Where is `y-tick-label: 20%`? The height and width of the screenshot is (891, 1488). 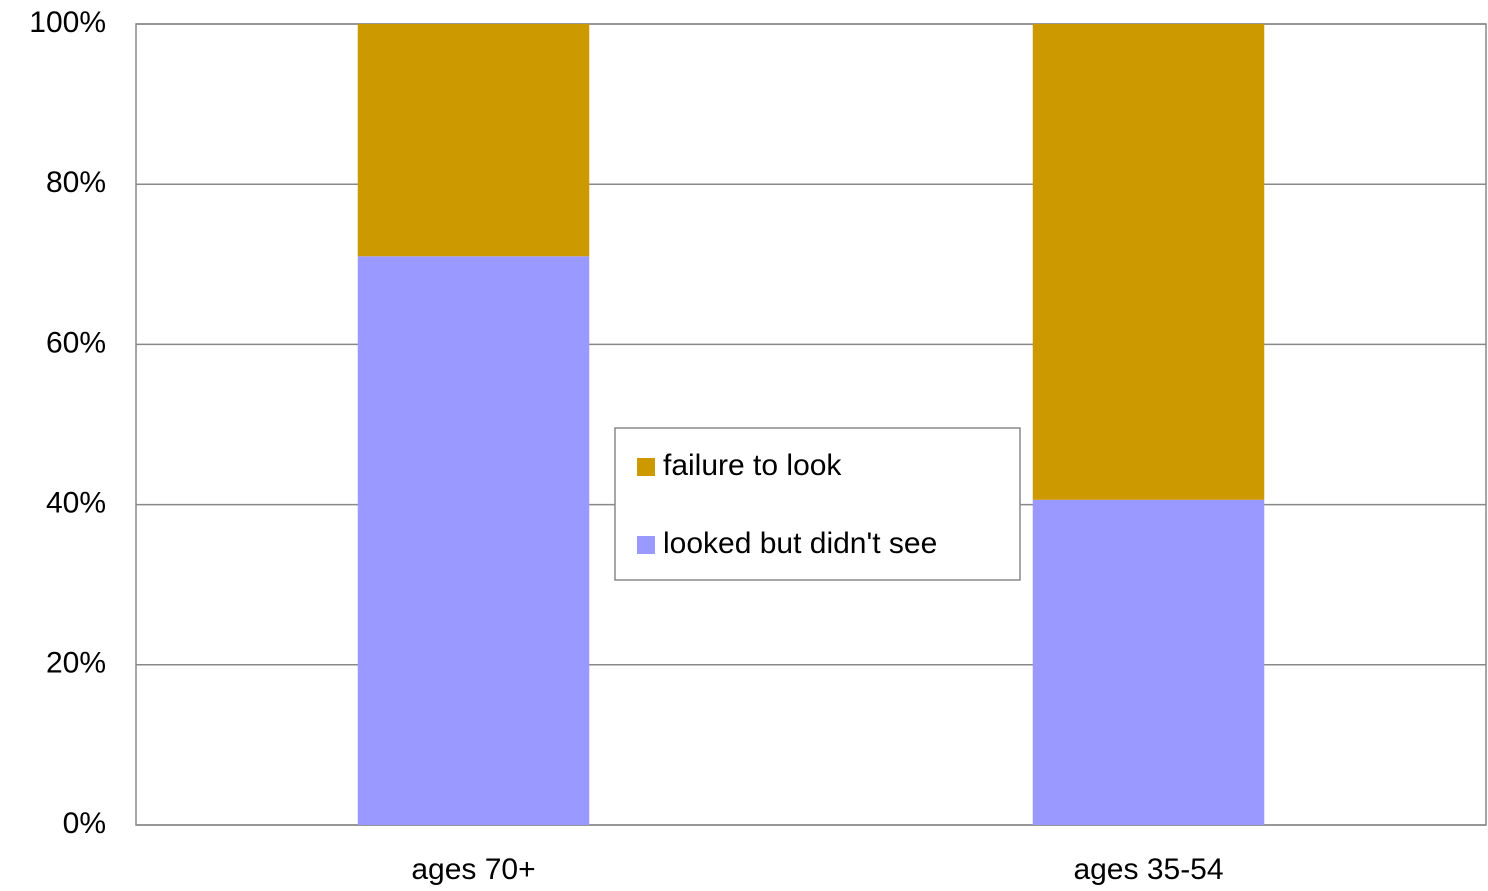 y-tick-label: 20% is located at coordinates (76, 663).